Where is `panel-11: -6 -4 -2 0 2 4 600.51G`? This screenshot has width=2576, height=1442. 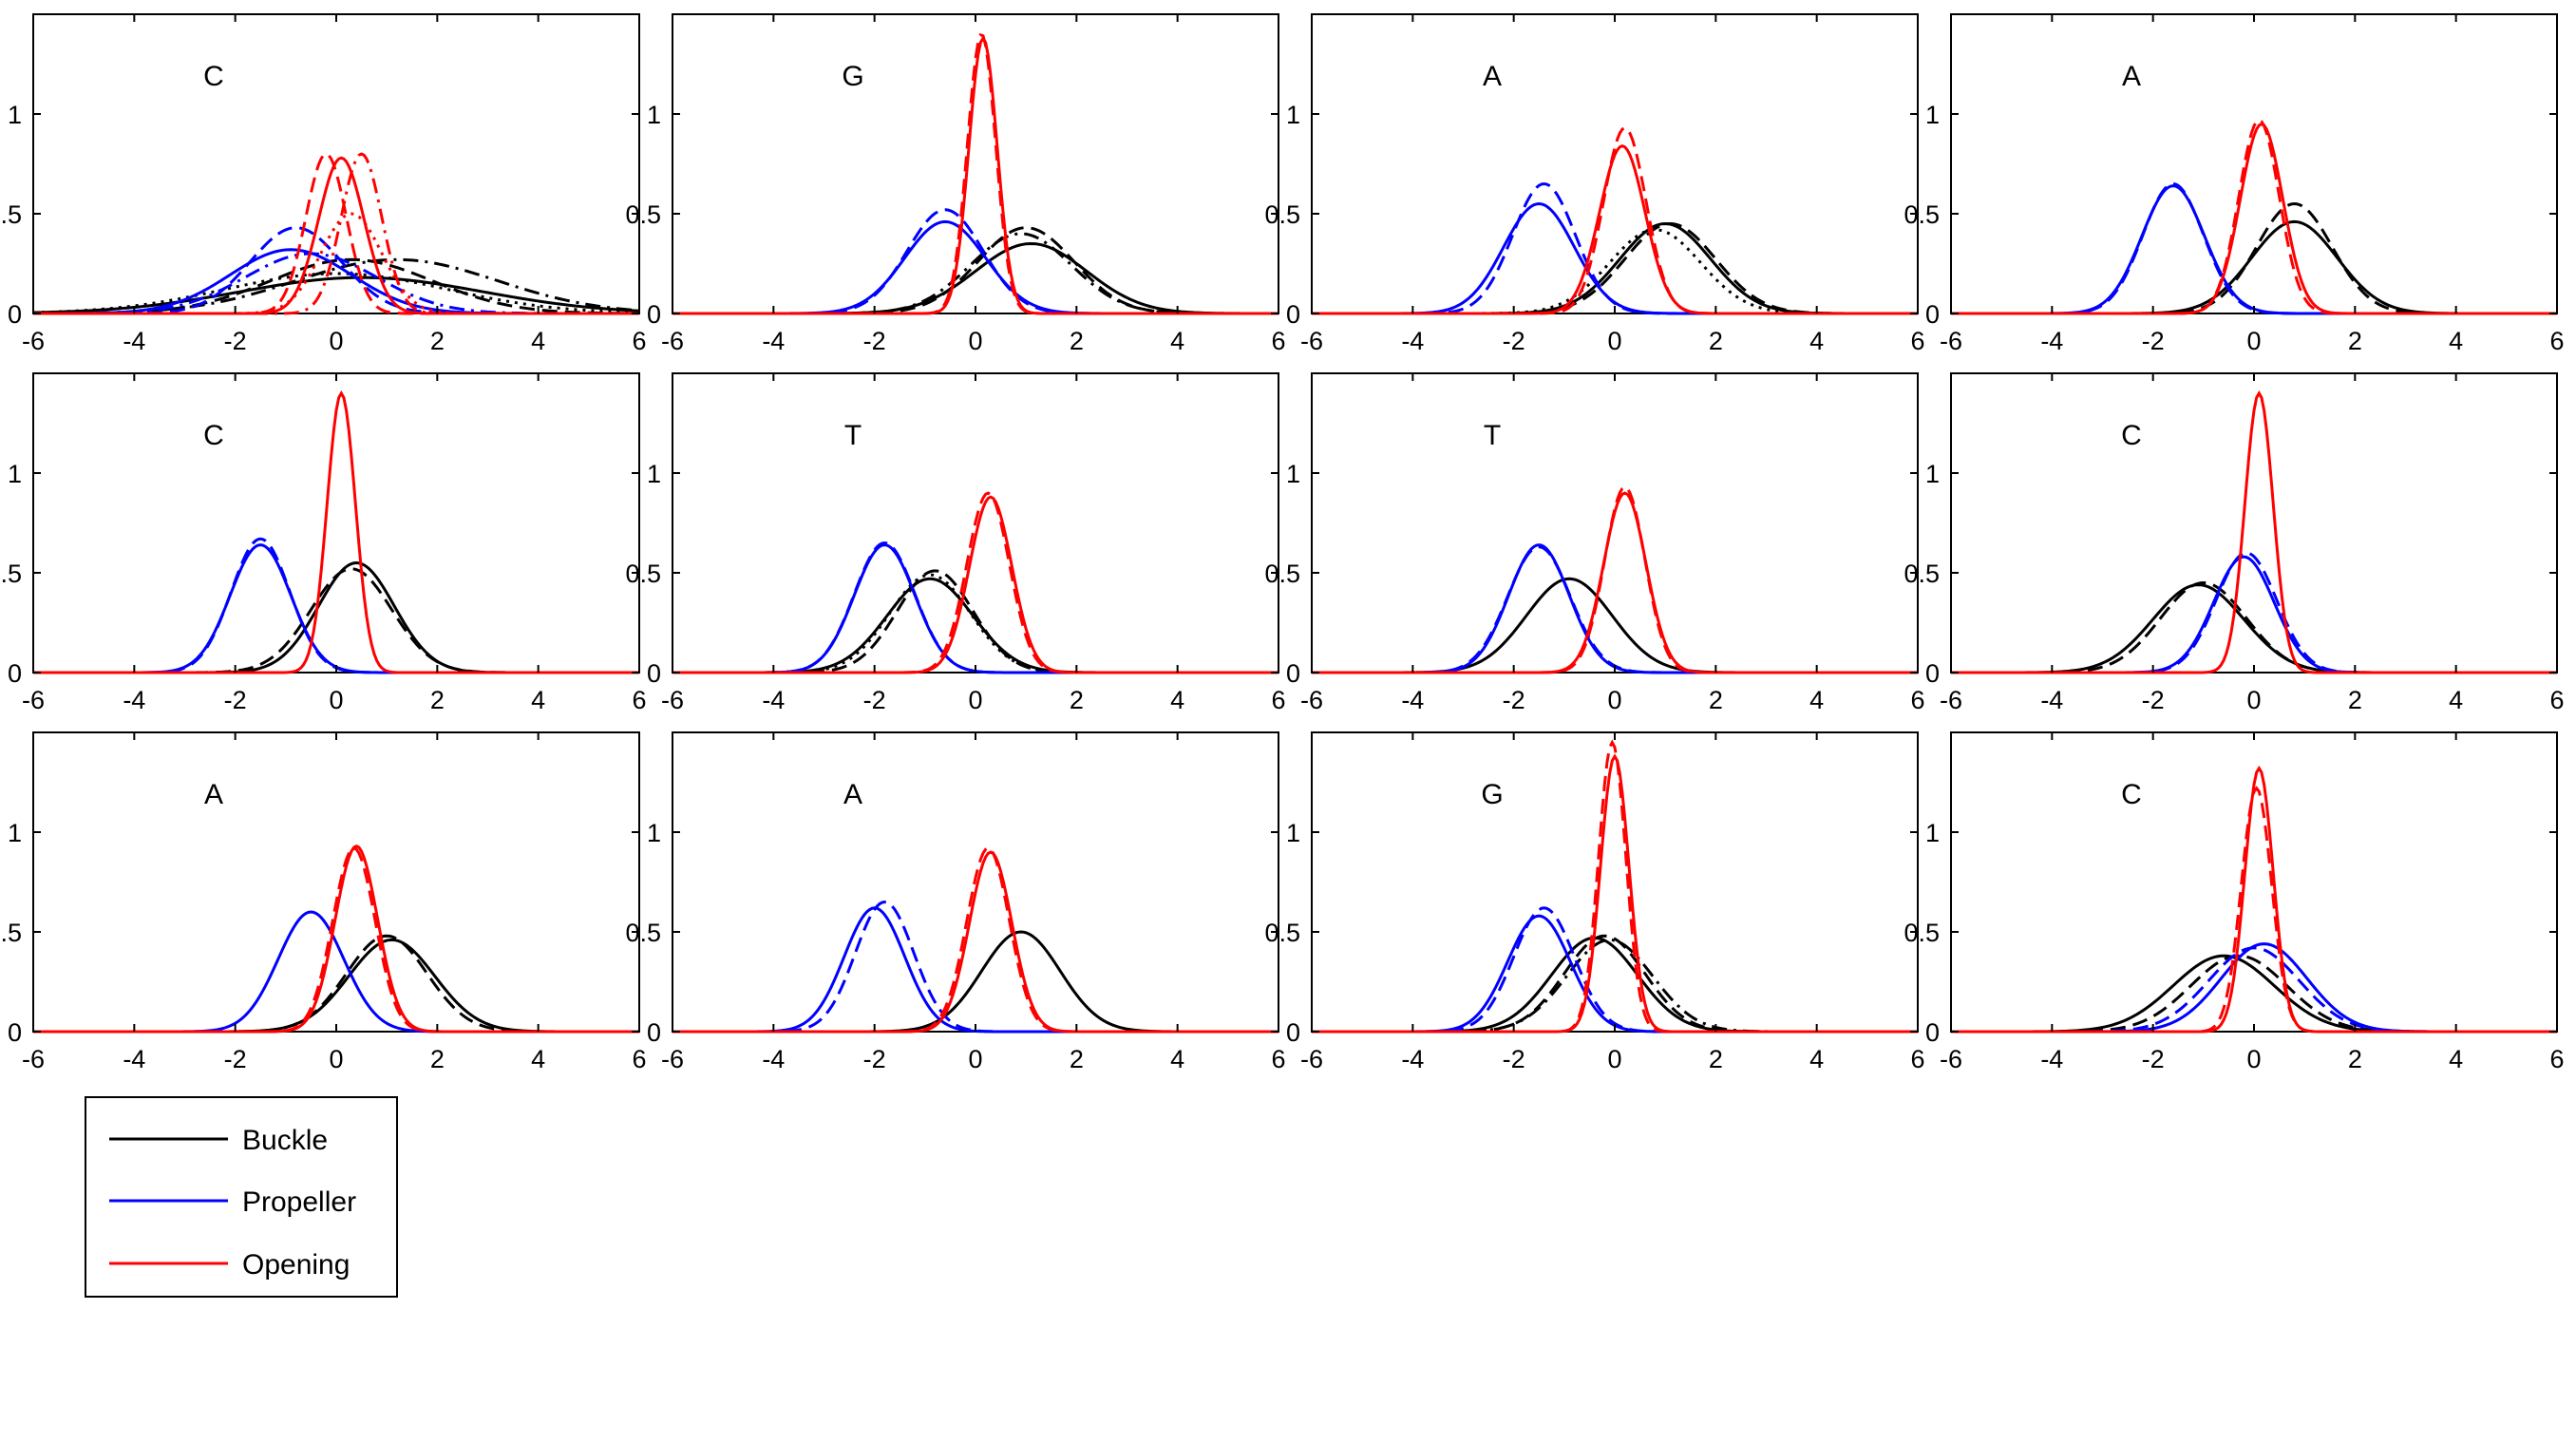
panel-11: -6 -4 -2 0 2 4 600.51G is located at coordinates (1594, 902).